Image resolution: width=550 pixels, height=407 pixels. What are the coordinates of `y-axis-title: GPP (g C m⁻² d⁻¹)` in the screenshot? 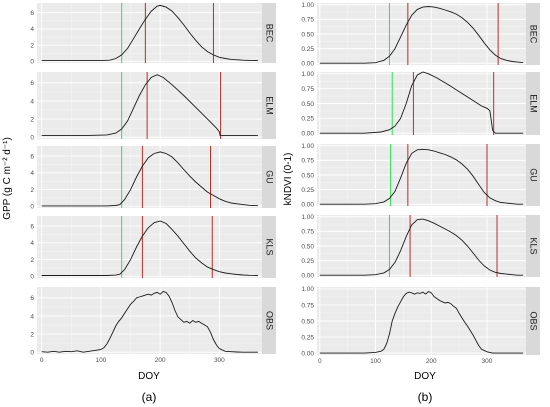 It's located at (7, 178).